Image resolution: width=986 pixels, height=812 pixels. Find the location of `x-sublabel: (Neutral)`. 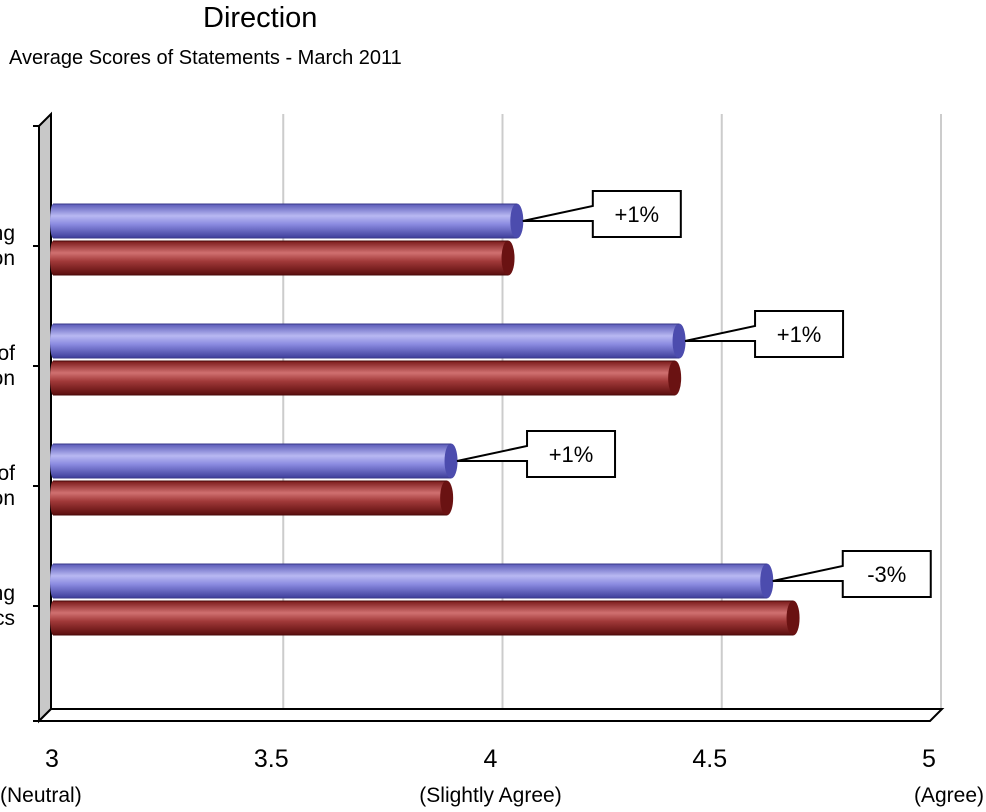

x-sublabel: (Neutral) is located at coordinates (41, 795).